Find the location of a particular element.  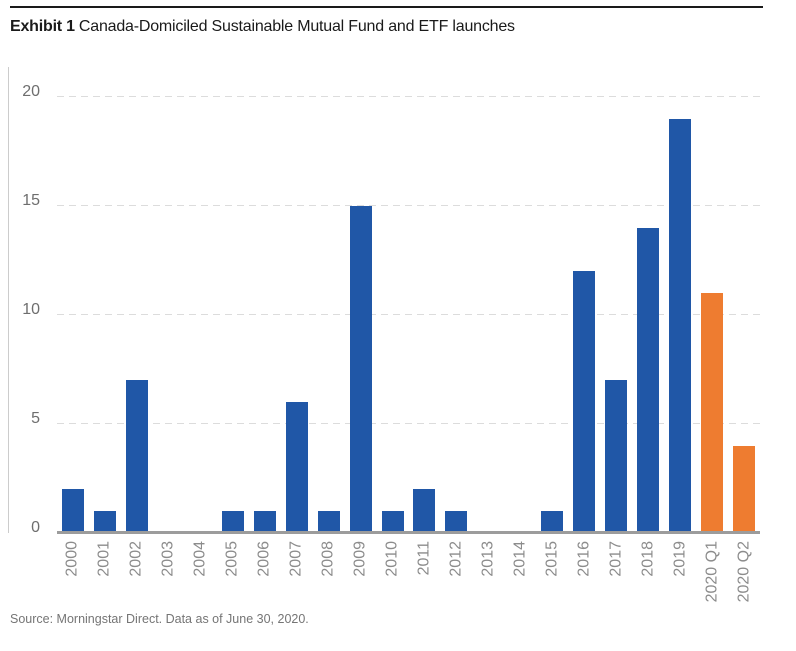

x-label-slot-2014: 2014 is located at coordinates (520, 579).